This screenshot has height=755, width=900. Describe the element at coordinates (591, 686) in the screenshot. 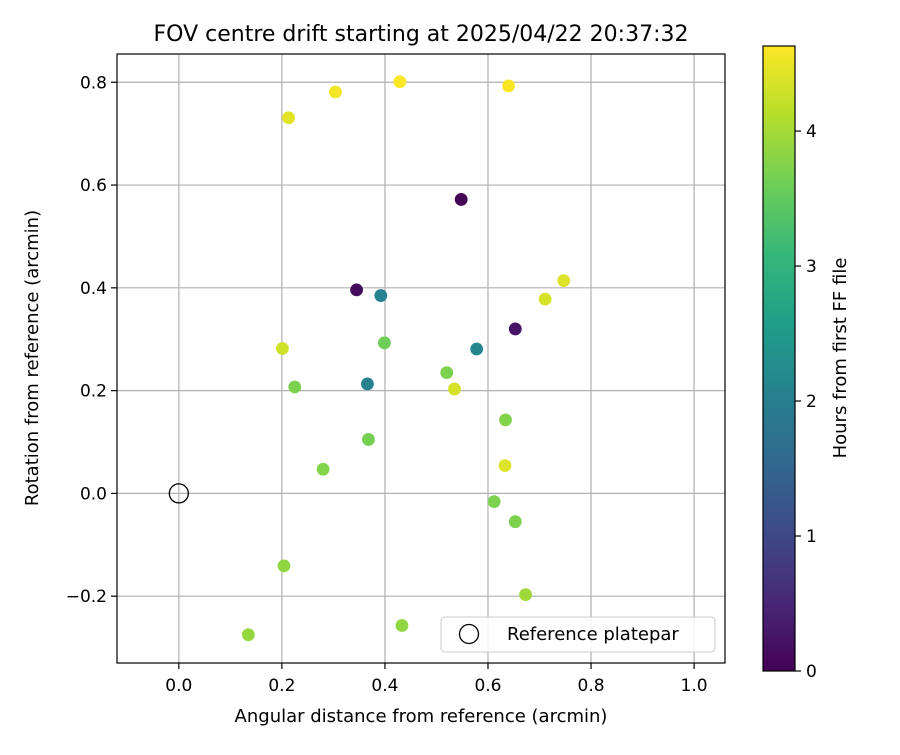

I see `x-tick-label: 0.8` at that location.